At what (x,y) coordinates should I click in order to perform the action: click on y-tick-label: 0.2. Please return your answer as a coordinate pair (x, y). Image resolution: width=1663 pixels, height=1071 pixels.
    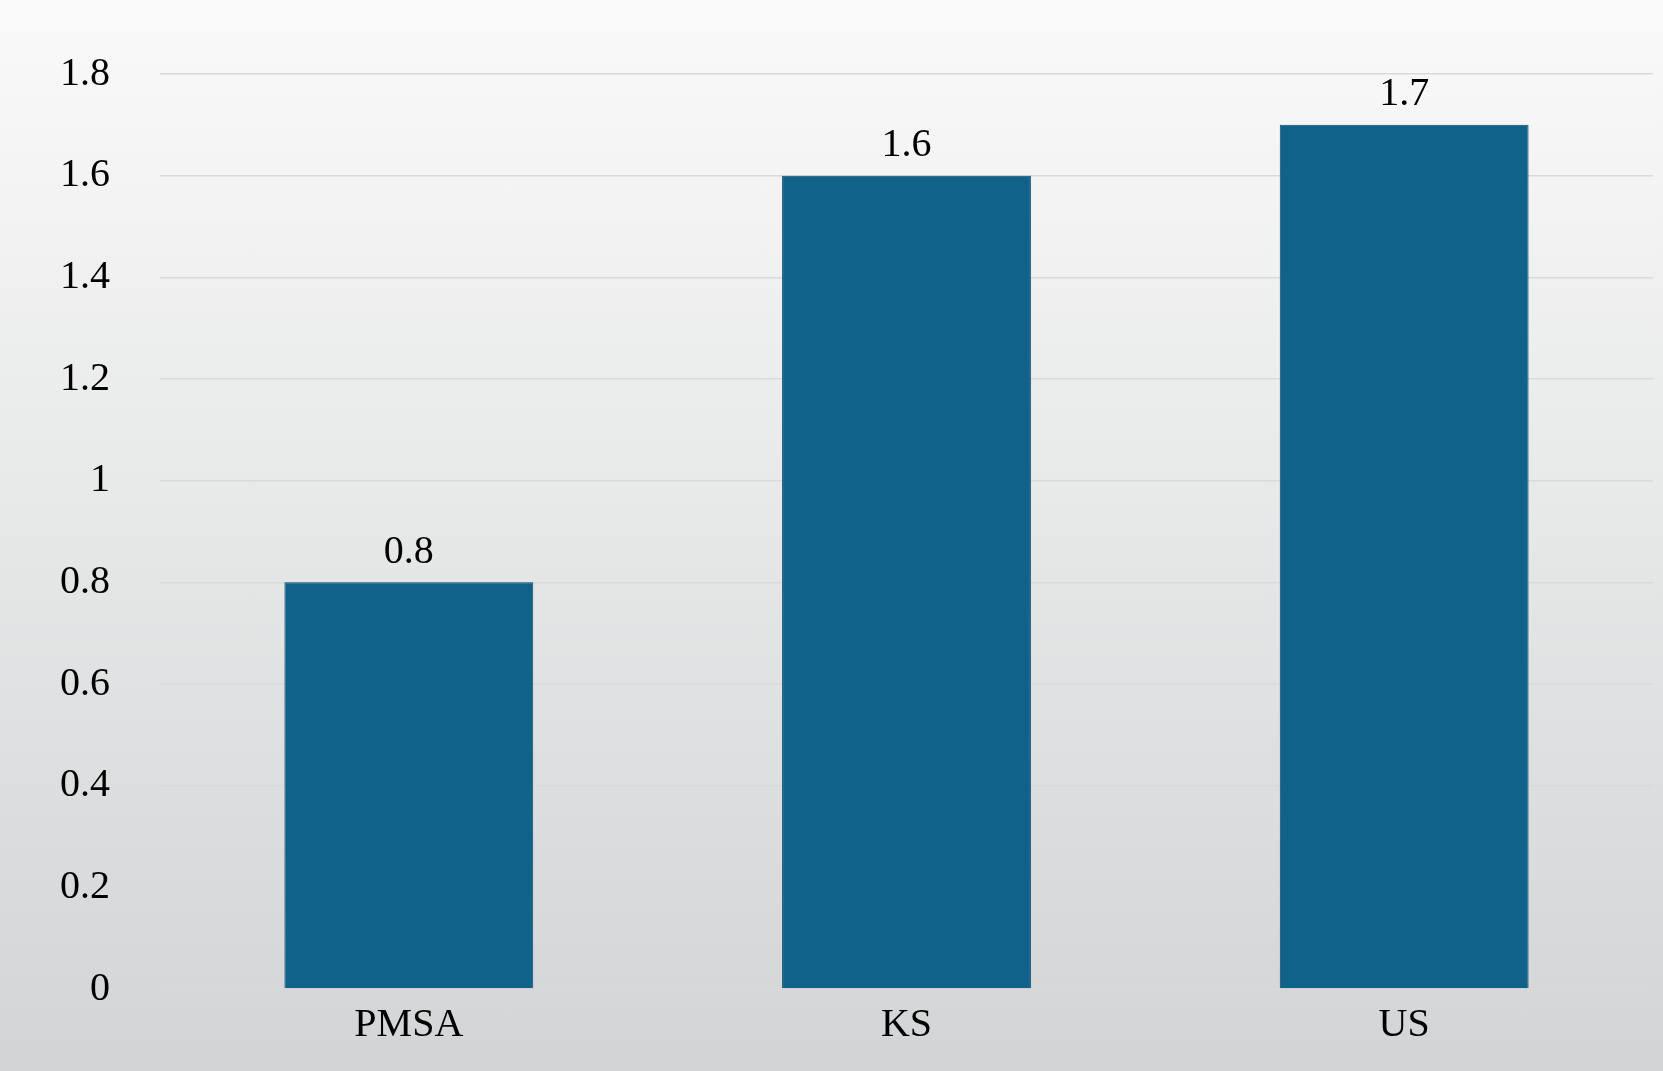
    Looking at the image, I should click on (85, 884).